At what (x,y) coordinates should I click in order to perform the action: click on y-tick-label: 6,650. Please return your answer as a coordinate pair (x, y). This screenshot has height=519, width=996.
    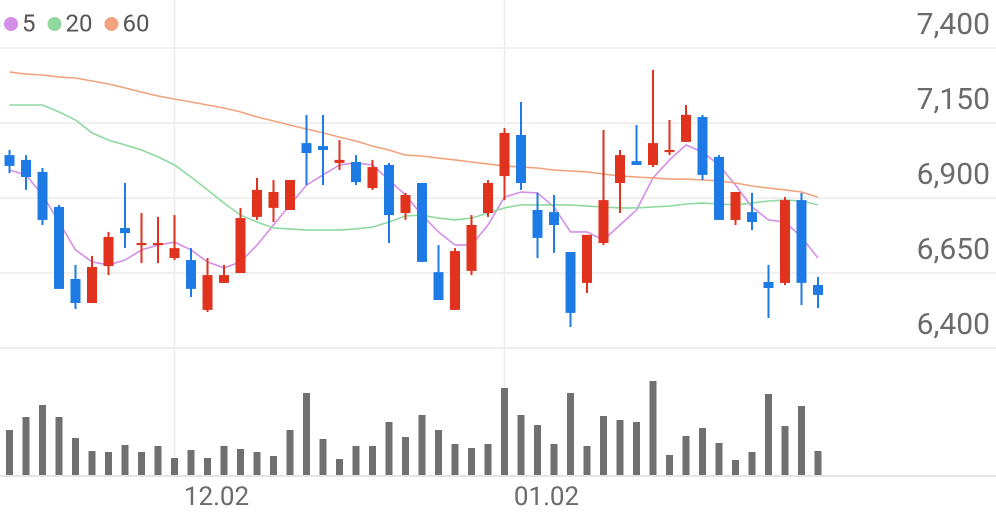
    Looking at the image, I should click on (953, 249).